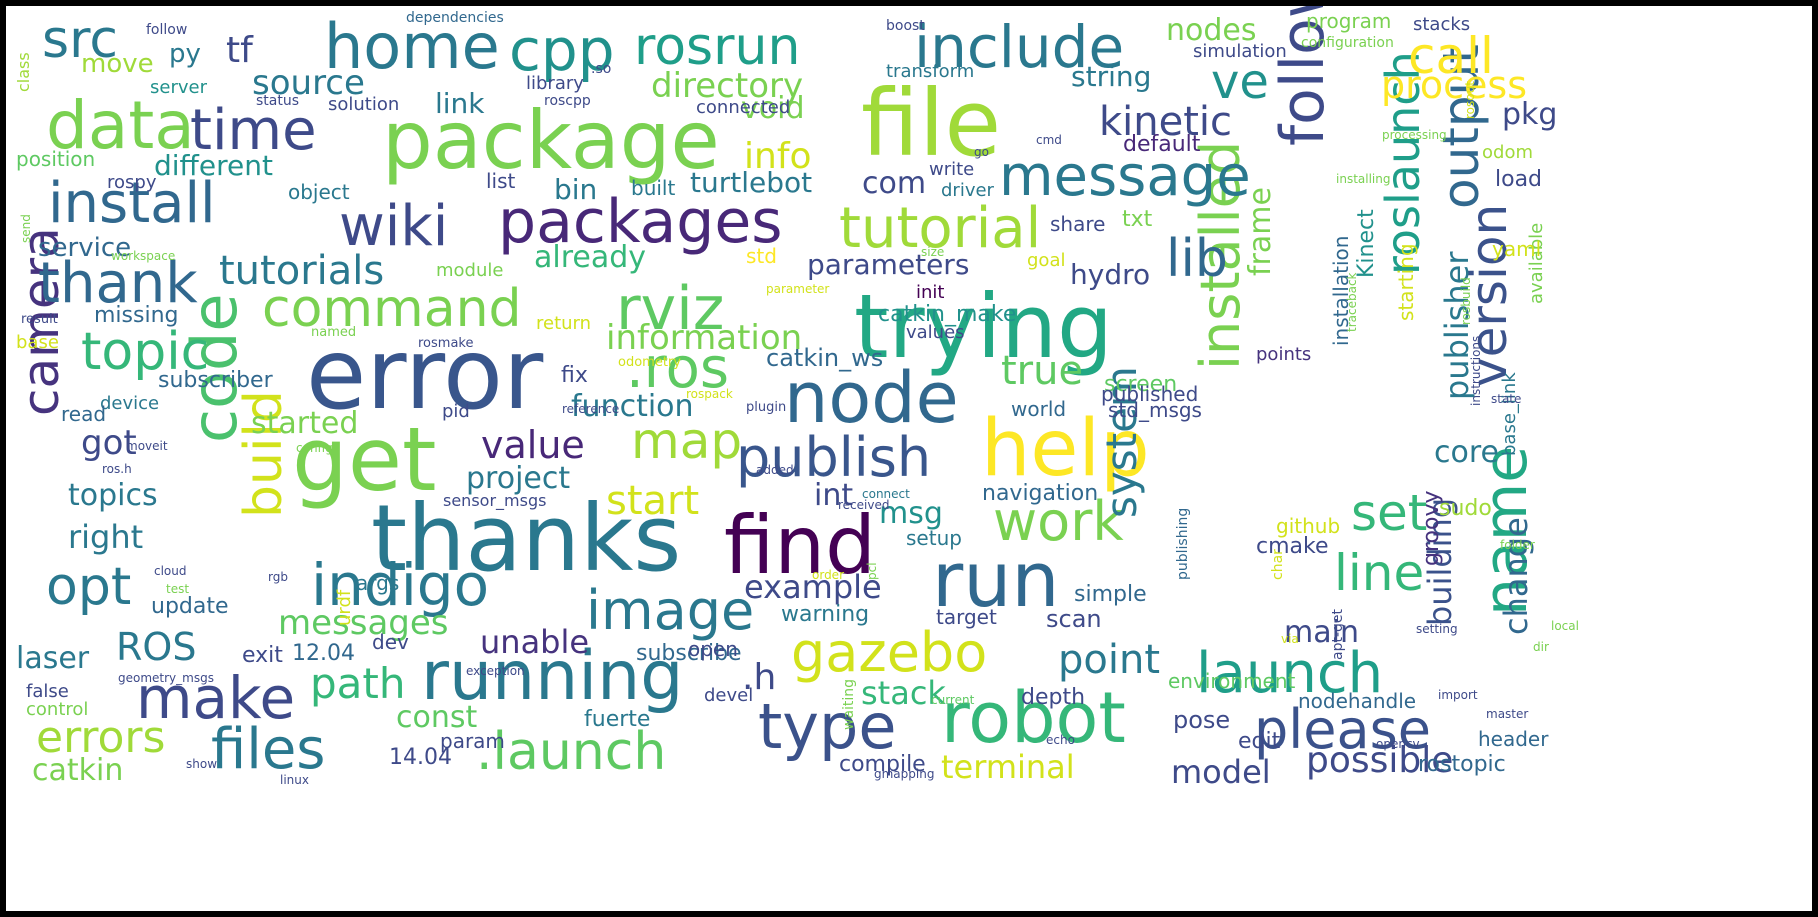  Describe the element at coordinates (827, 726) in the screenshot. I see `word-type: type` at that location.